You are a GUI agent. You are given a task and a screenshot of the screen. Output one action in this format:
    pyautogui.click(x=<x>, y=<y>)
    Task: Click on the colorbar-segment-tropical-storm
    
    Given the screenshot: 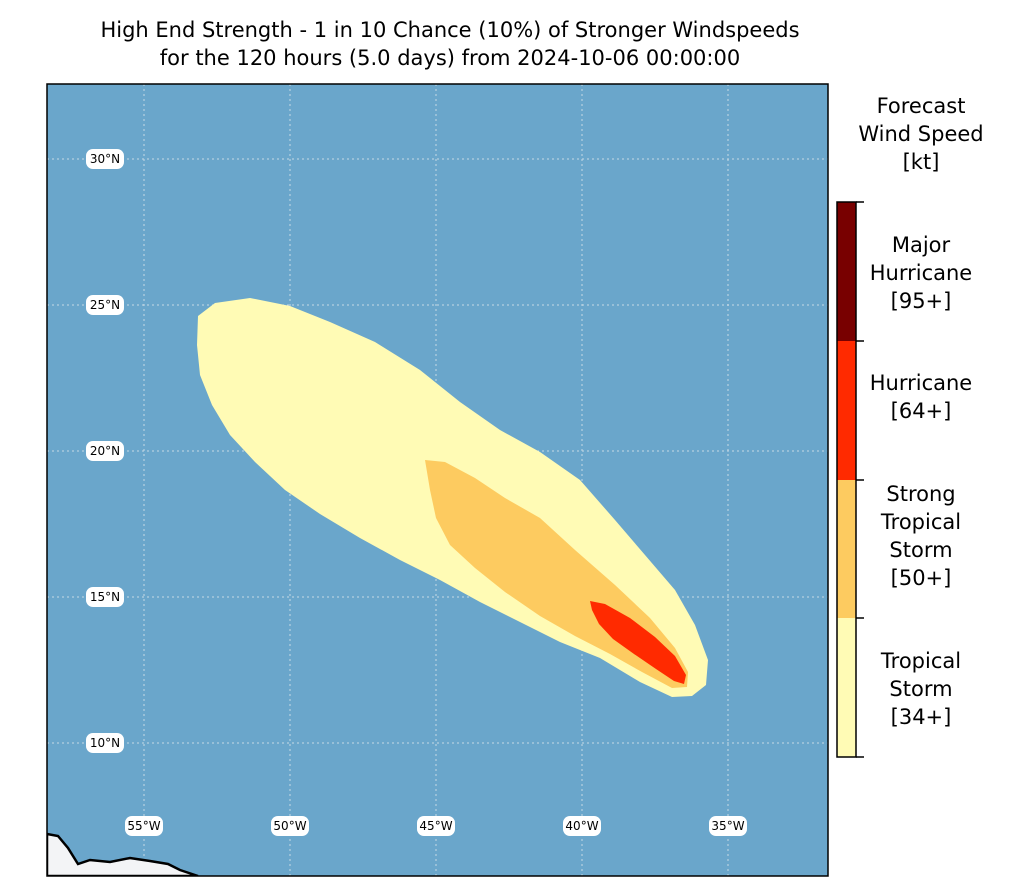 What is the action you would take?
    pyautogui.click(x=846, y=687)
    